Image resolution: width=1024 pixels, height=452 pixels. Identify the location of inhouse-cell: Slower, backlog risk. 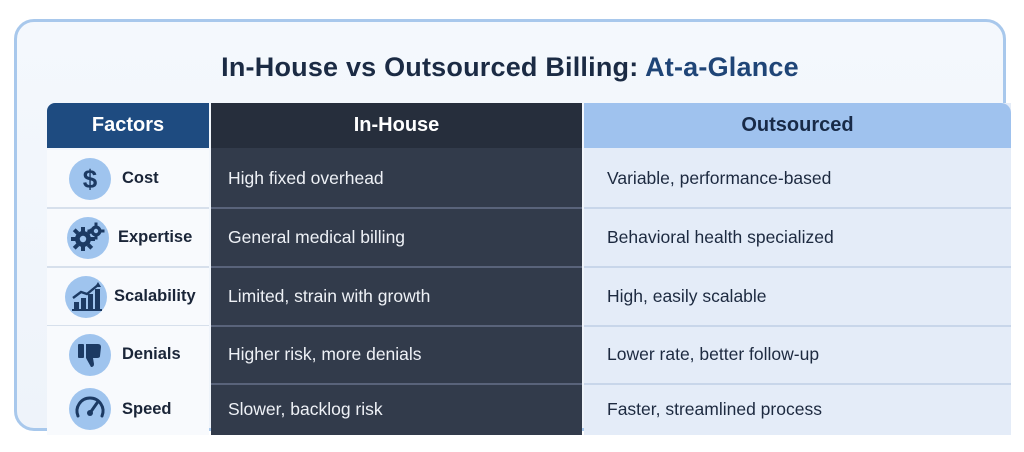
(396, 409).